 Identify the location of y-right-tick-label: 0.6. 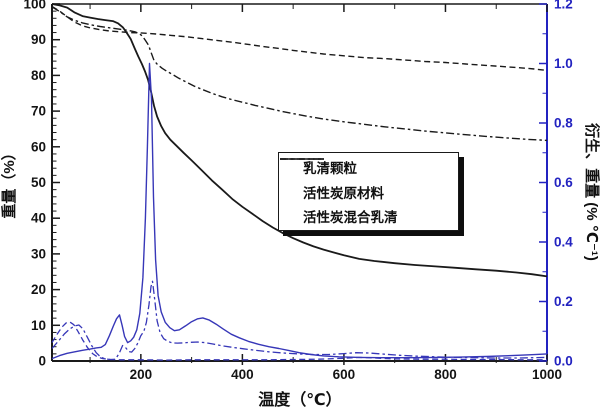
(563, 182).